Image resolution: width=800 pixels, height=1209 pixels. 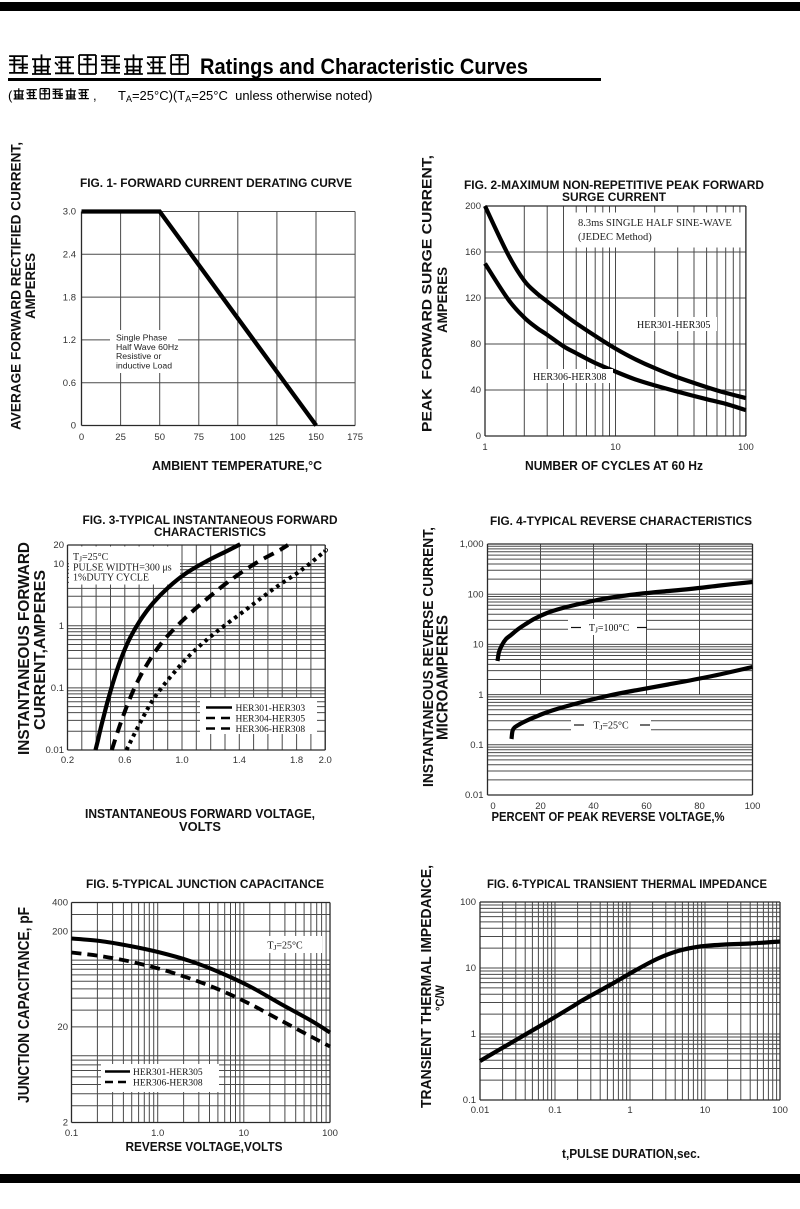 What do you see at coordinates (147, 347) in the screenshot?
I see `svg-text: Half Wave 60Hz` at bounding box center [147, 347].